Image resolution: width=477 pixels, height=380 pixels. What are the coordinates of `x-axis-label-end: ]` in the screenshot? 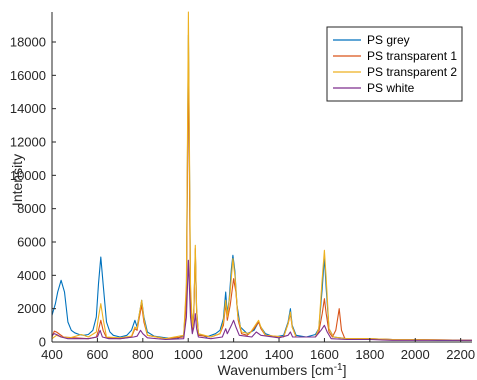 It's located at (345, 370).